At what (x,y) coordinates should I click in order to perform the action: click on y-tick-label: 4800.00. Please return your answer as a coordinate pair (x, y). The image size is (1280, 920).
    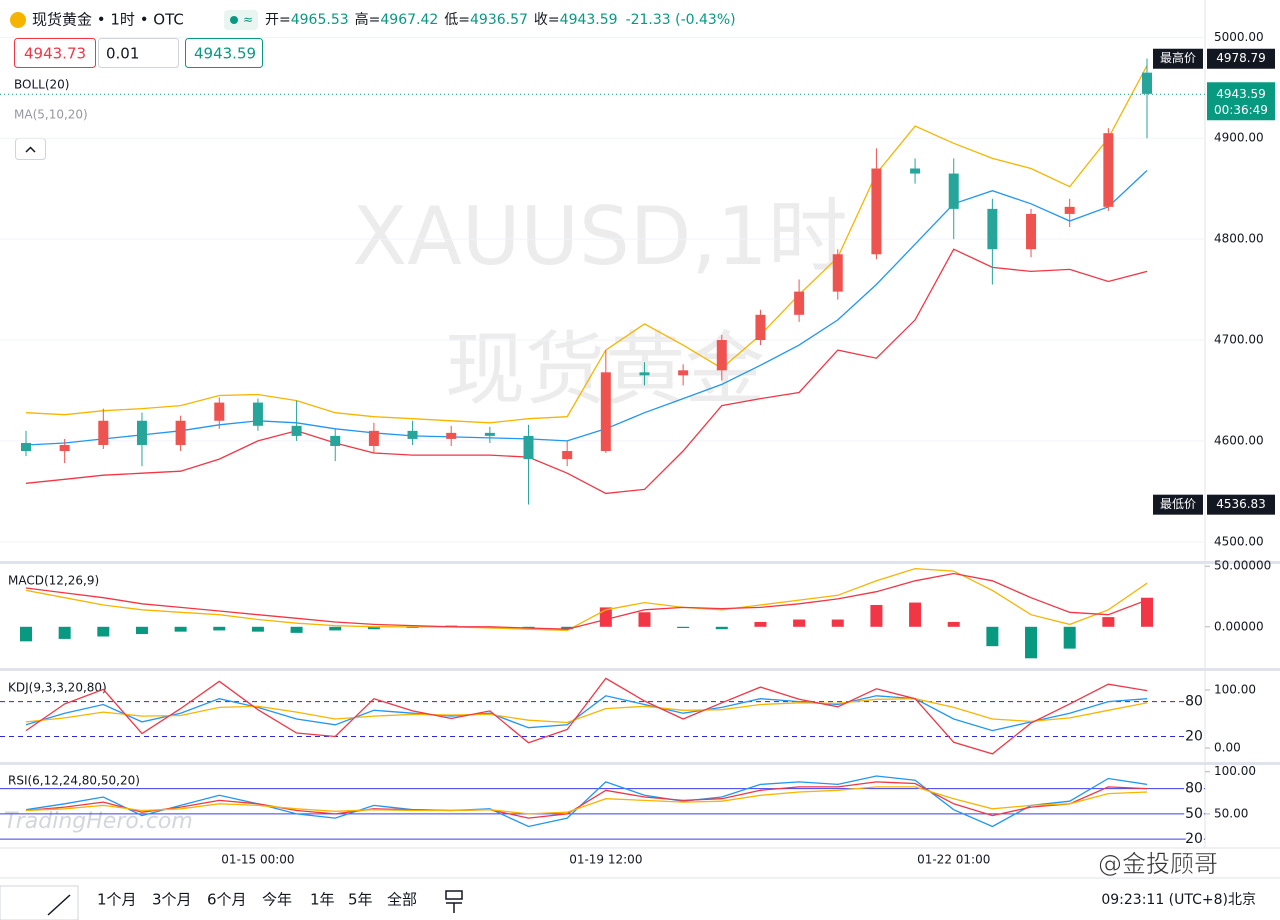
    Looking at the image, I should click on (1239, 239).